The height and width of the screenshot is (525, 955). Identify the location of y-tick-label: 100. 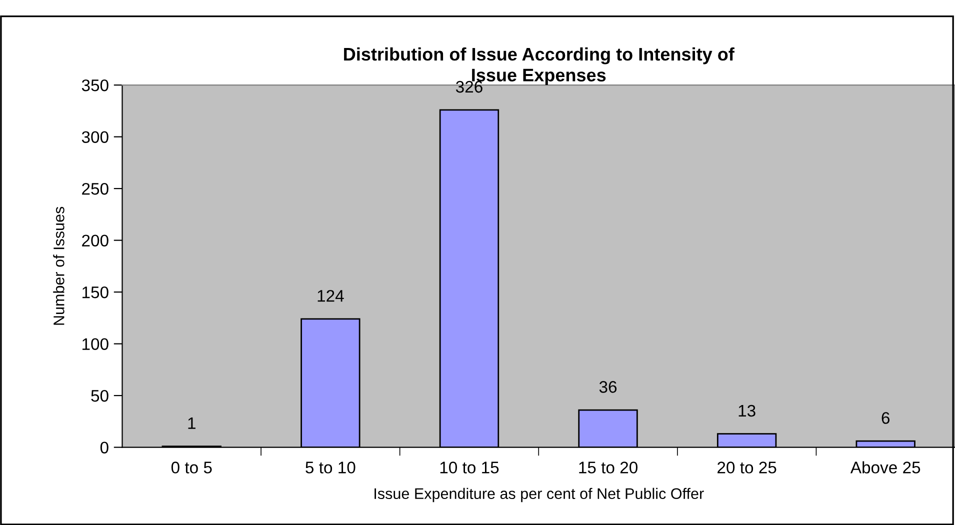
(95, 344).